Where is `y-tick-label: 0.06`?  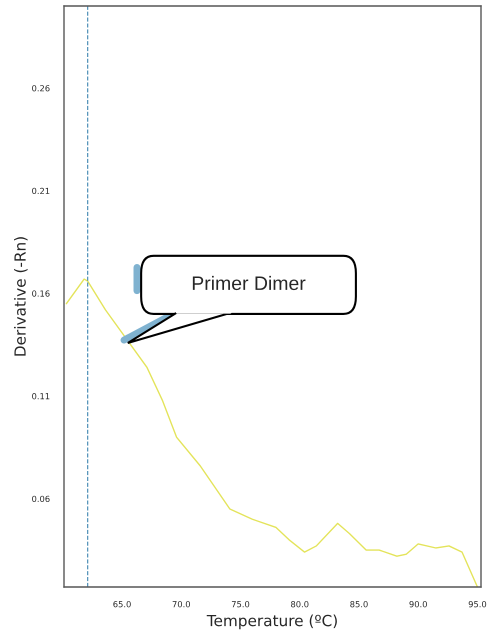
y-tick-label: 0.06 is located at coordinates (41, 499).